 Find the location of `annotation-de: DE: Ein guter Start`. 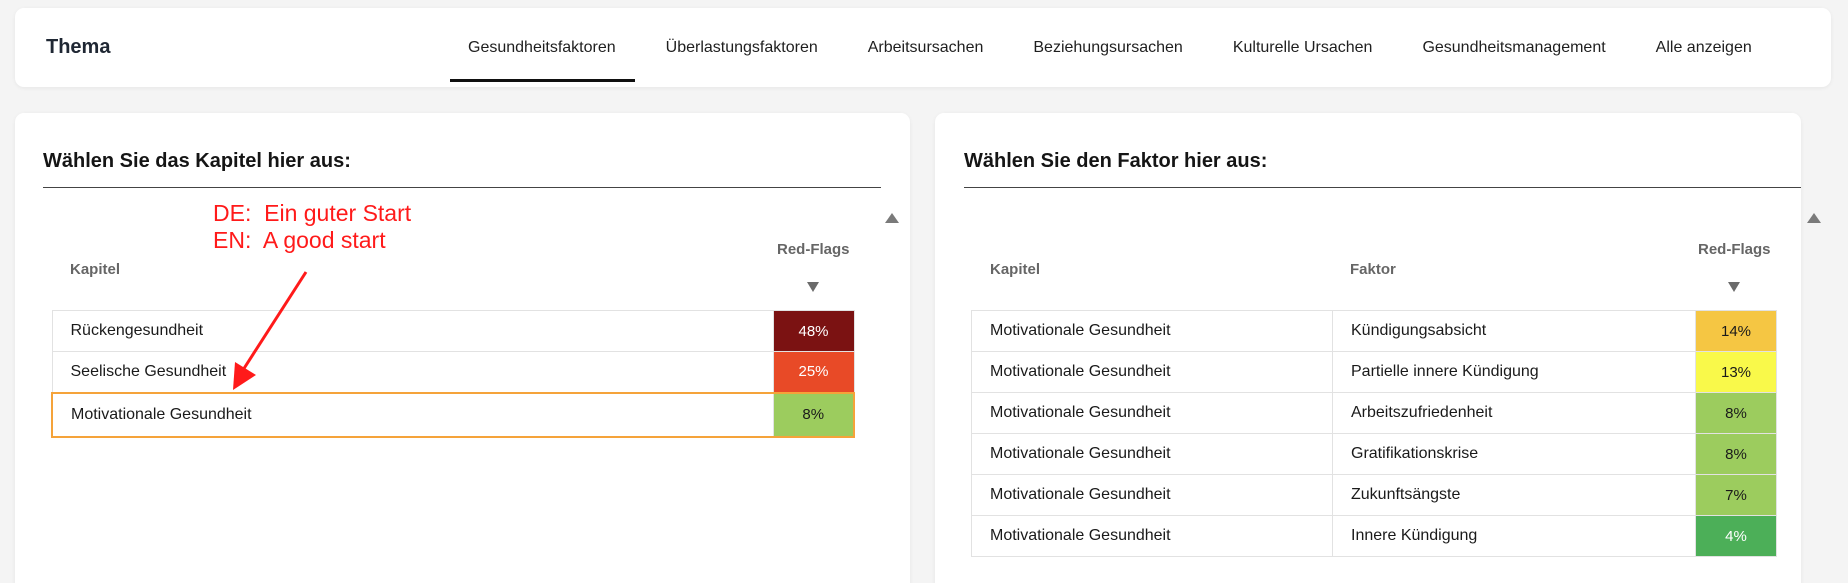

annotation-de: DE: Ein guter Start is located at coordinates (312, 213).